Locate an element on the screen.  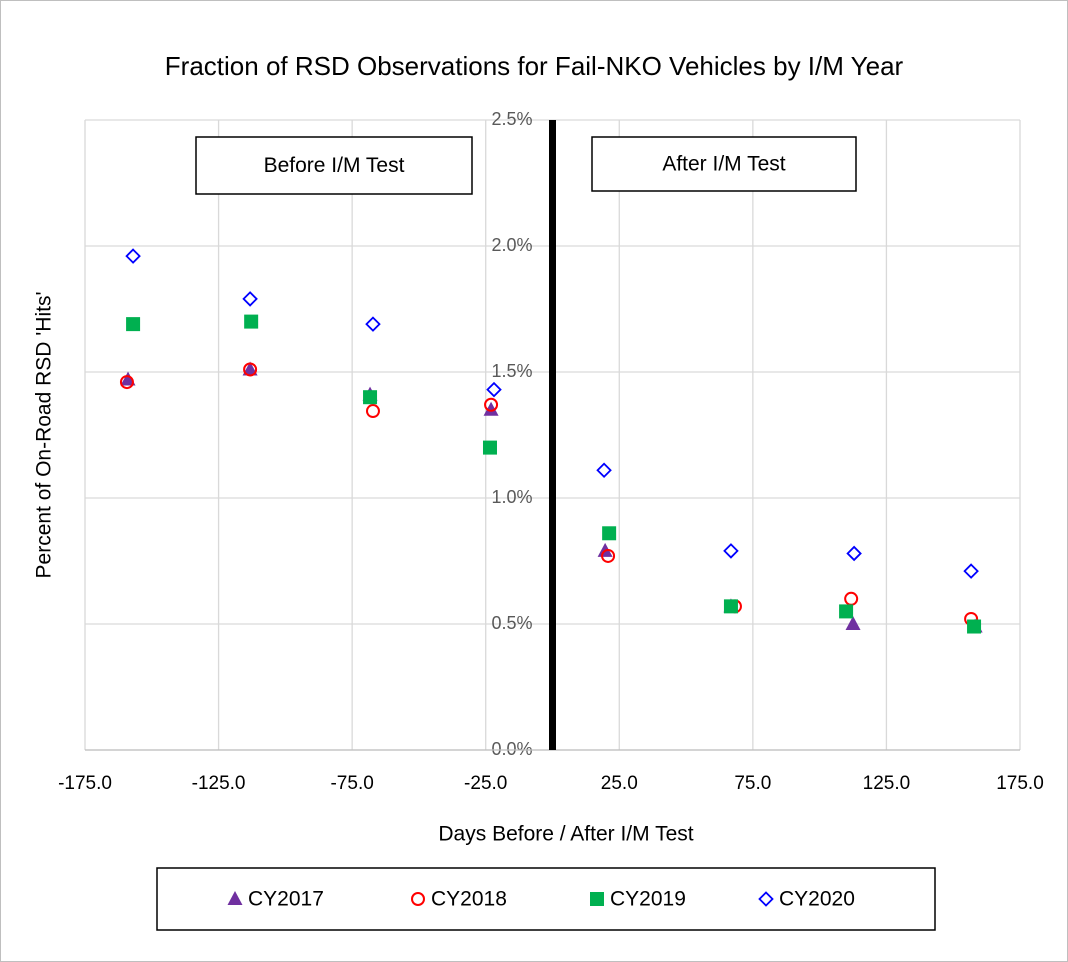
x-tick-label: -125.0 is located at coordinates (219, 783).